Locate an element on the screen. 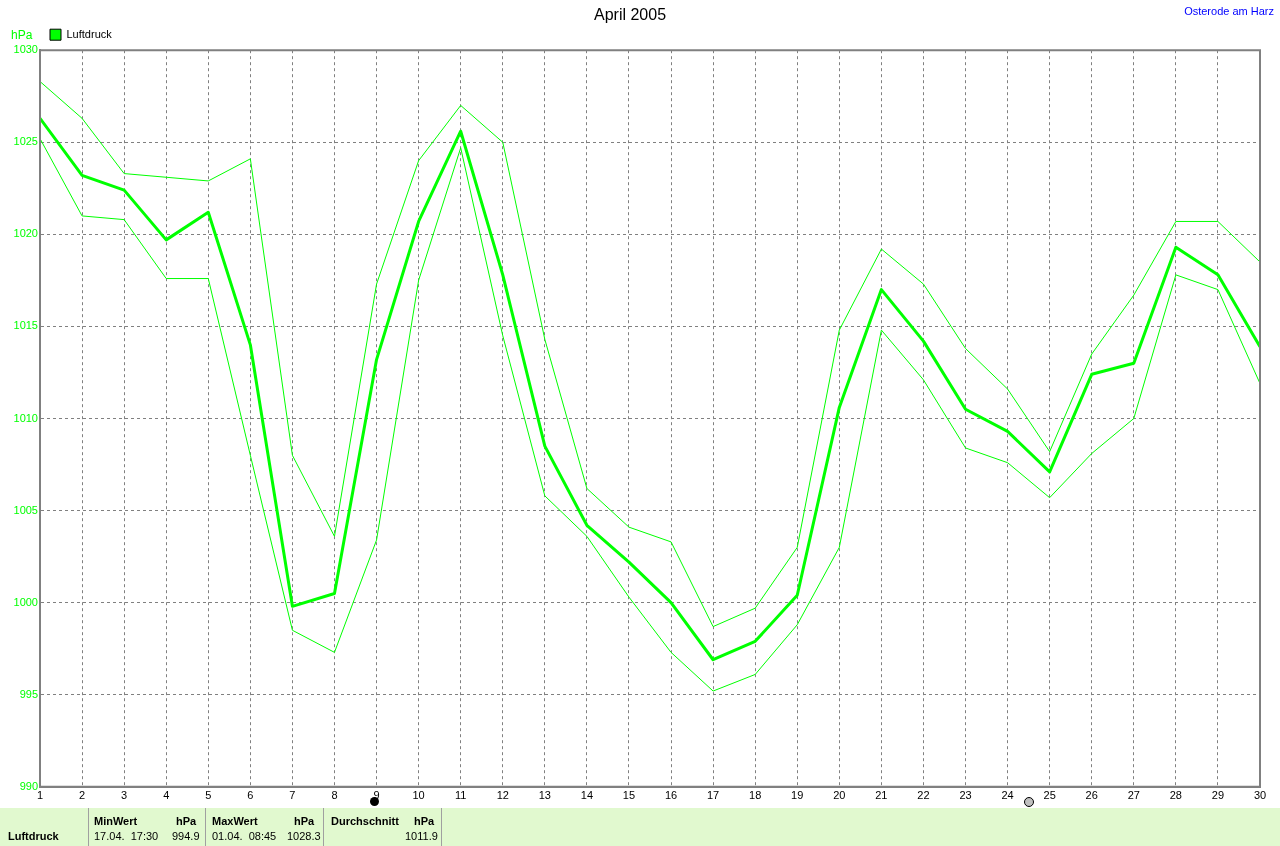 The image size is (1280, 846). chart-title: April 2005 is located at coordinates (630, 15).